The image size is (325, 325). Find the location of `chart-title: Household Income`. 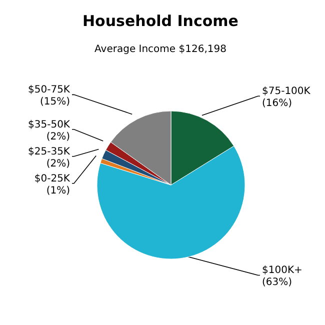

chart-title: Household Income is located at coordinates (160, 21).